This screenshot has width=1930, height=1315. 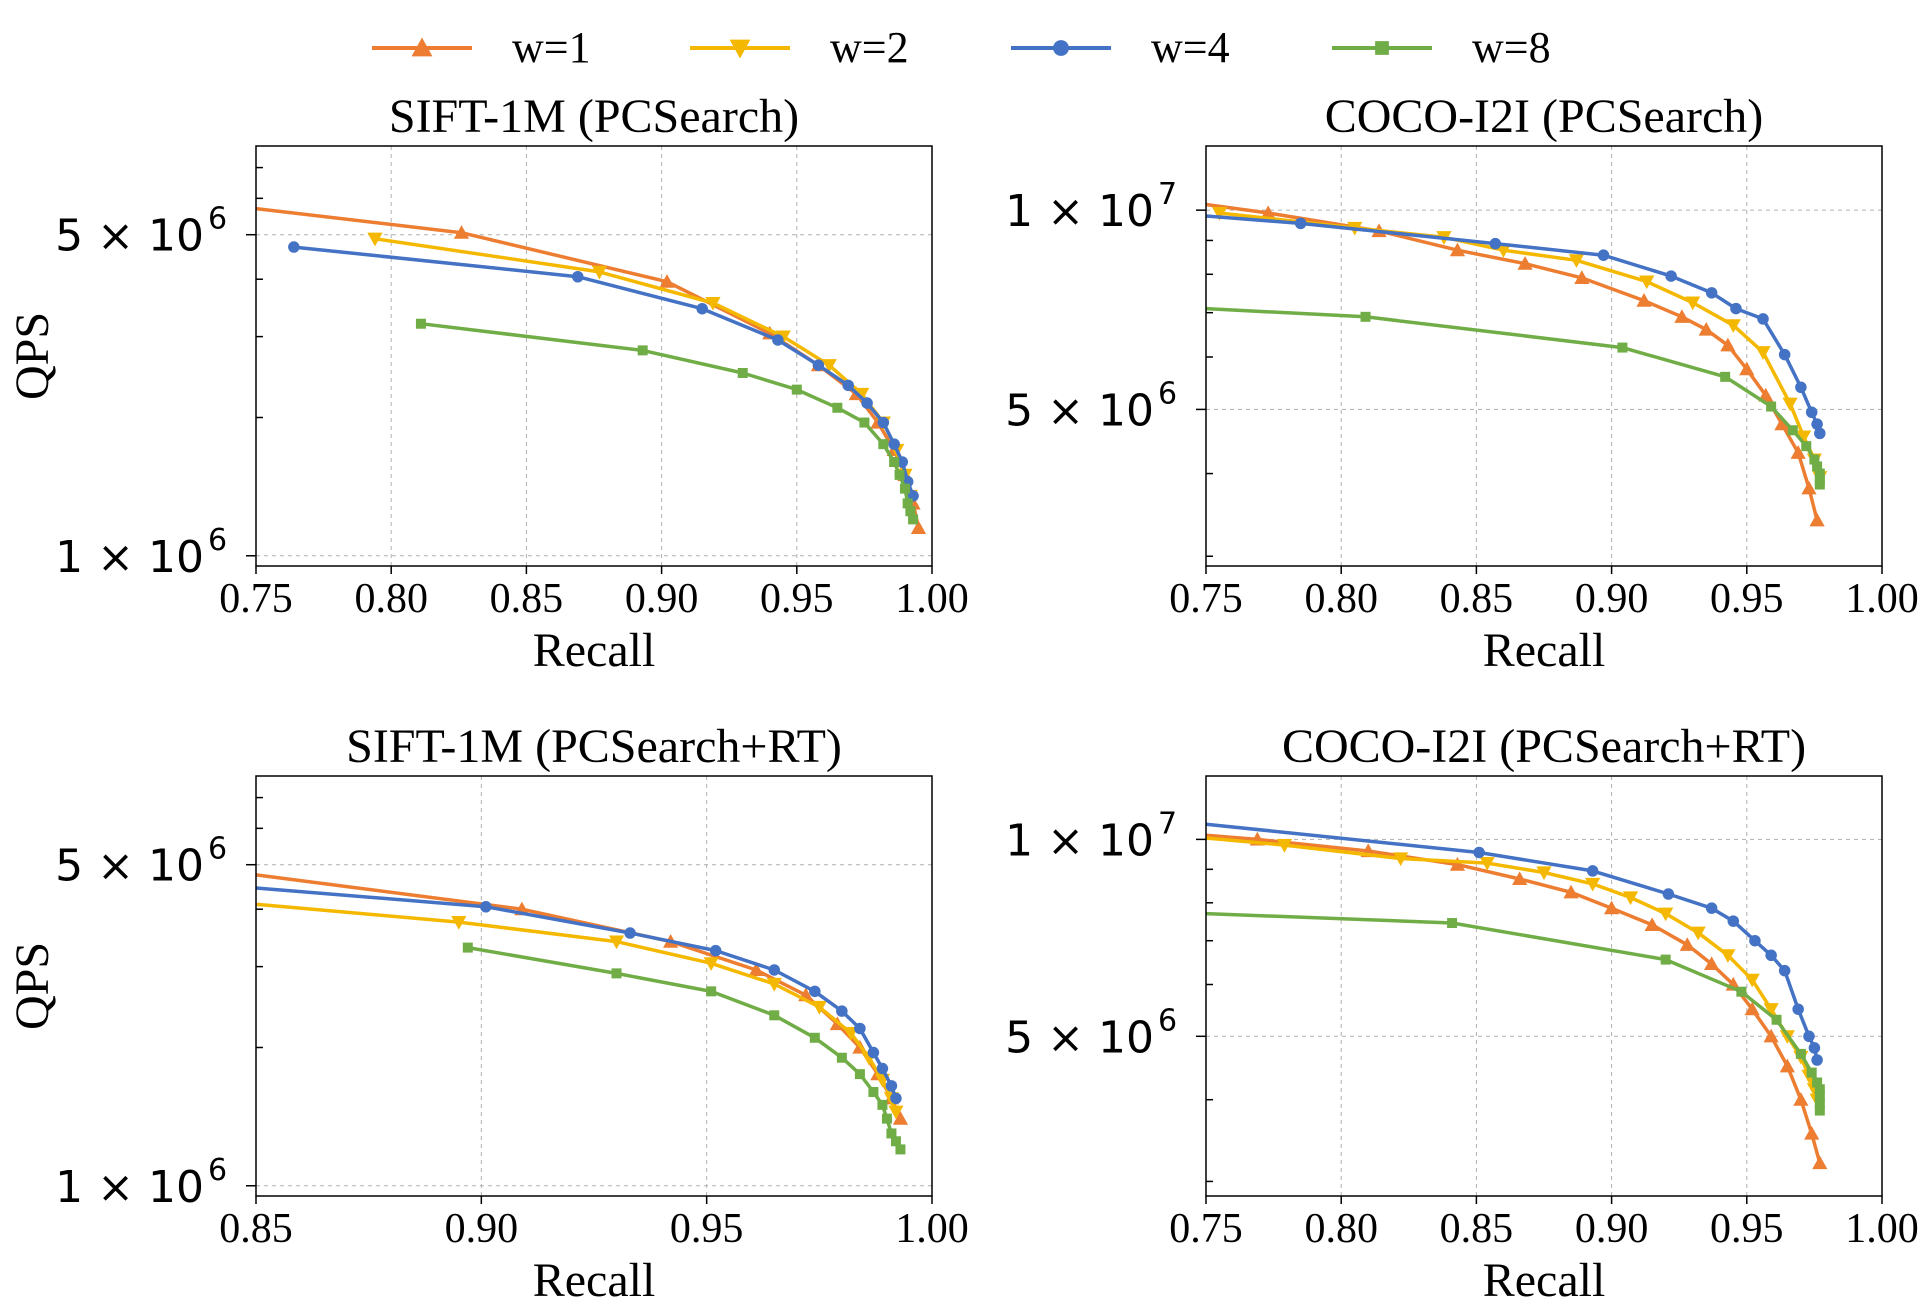 I want to click on axes-frame, so click(x=1544, y=356).